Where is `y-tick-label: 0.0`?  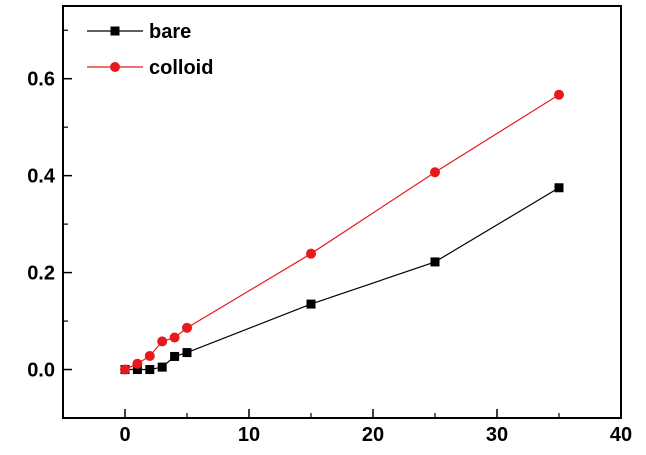 y-tick-label: 0.0 is located at coordinates (41, 371).